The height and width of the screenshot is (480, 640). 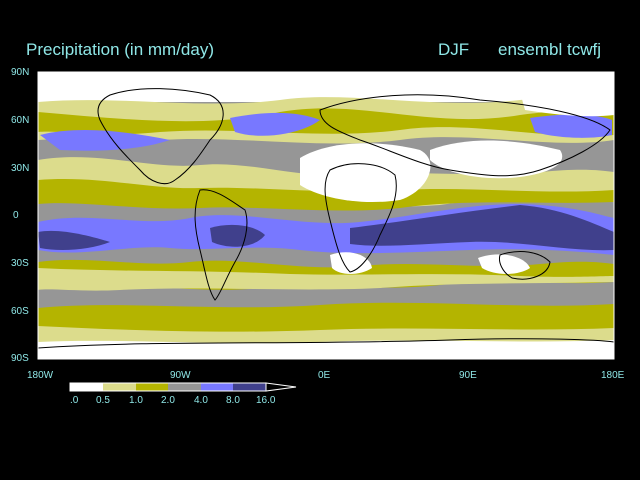 I want to click on map-title: Precipitation (in mm/day), so click(x=120, y=49).